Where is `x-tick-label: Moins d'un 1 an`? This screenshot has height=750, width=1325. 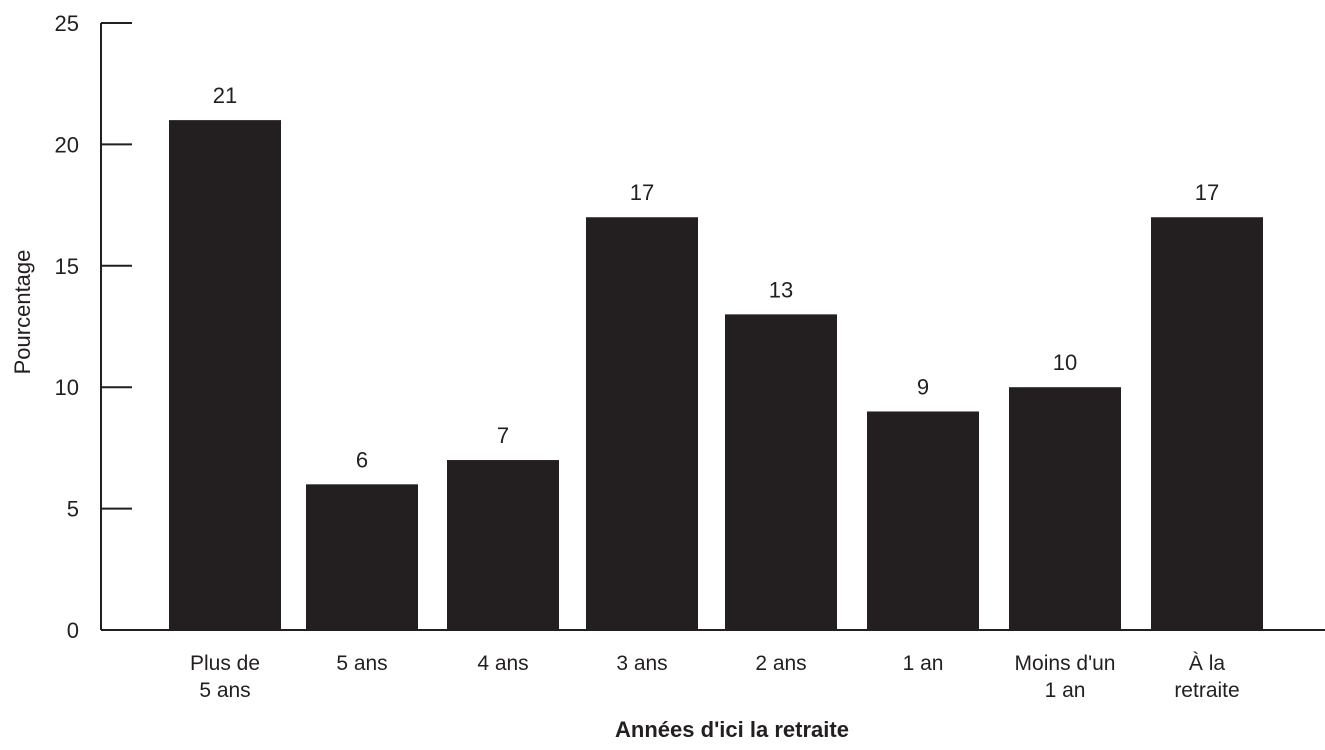 x-tick-label: Moins d'un 1 an is located at coordinates (1065, 677).